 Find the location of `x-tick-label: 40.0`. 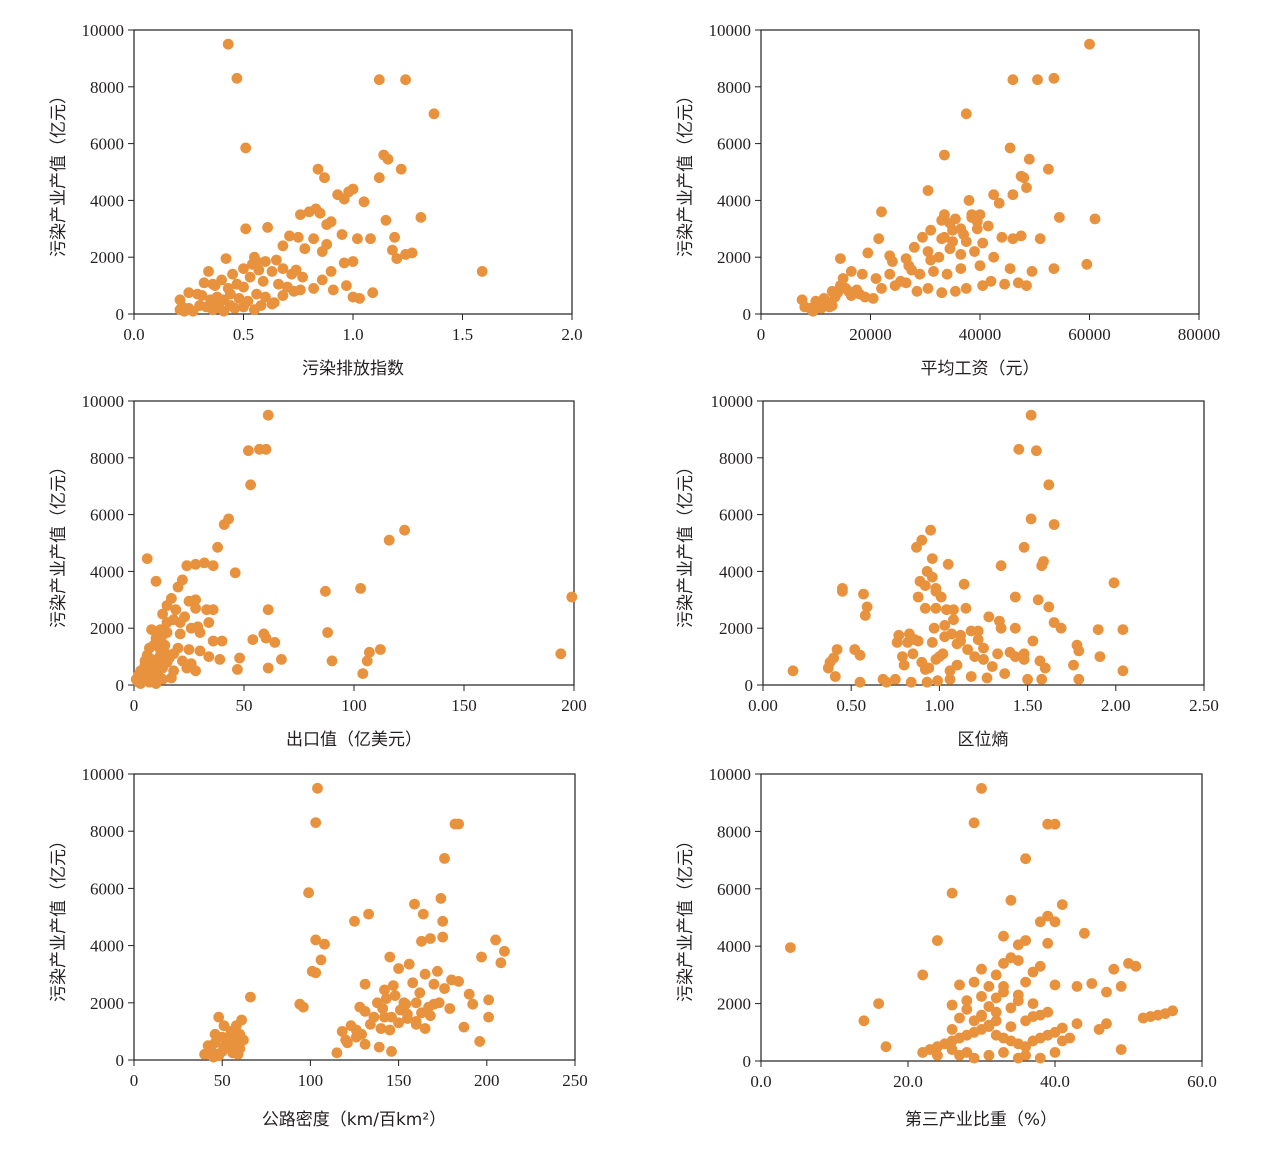

x-tick-label: 40.0 is located at coordinates (1055, 1081).